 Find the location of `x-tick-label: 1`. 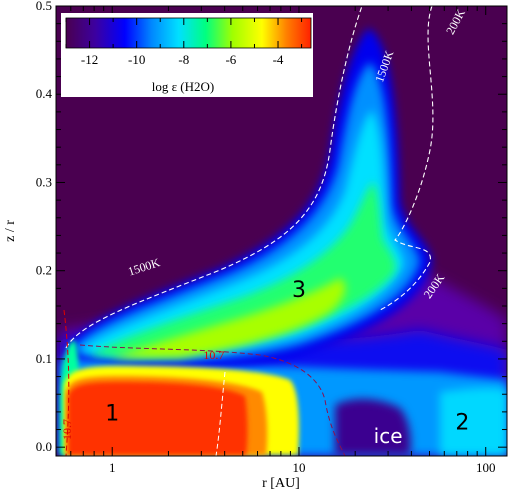

x-tick-label: 1 is located at coordinates (112, 467).